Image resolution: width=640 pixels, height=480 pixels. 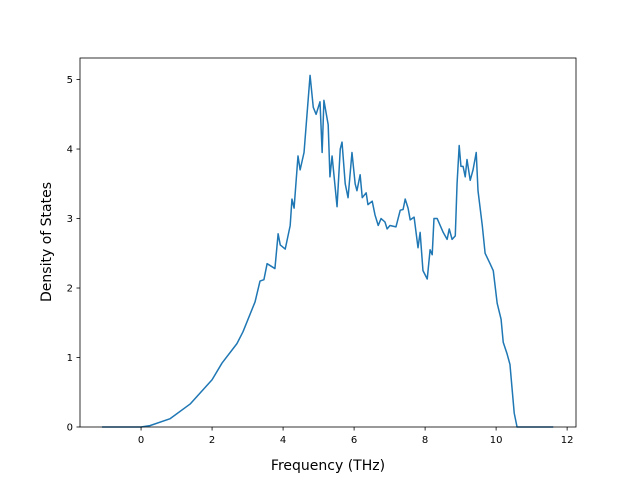 What do you see at coordinates (567, 440) in the screenshot?
I see `x-tick-label: 12` at bounding box center [567, 440].